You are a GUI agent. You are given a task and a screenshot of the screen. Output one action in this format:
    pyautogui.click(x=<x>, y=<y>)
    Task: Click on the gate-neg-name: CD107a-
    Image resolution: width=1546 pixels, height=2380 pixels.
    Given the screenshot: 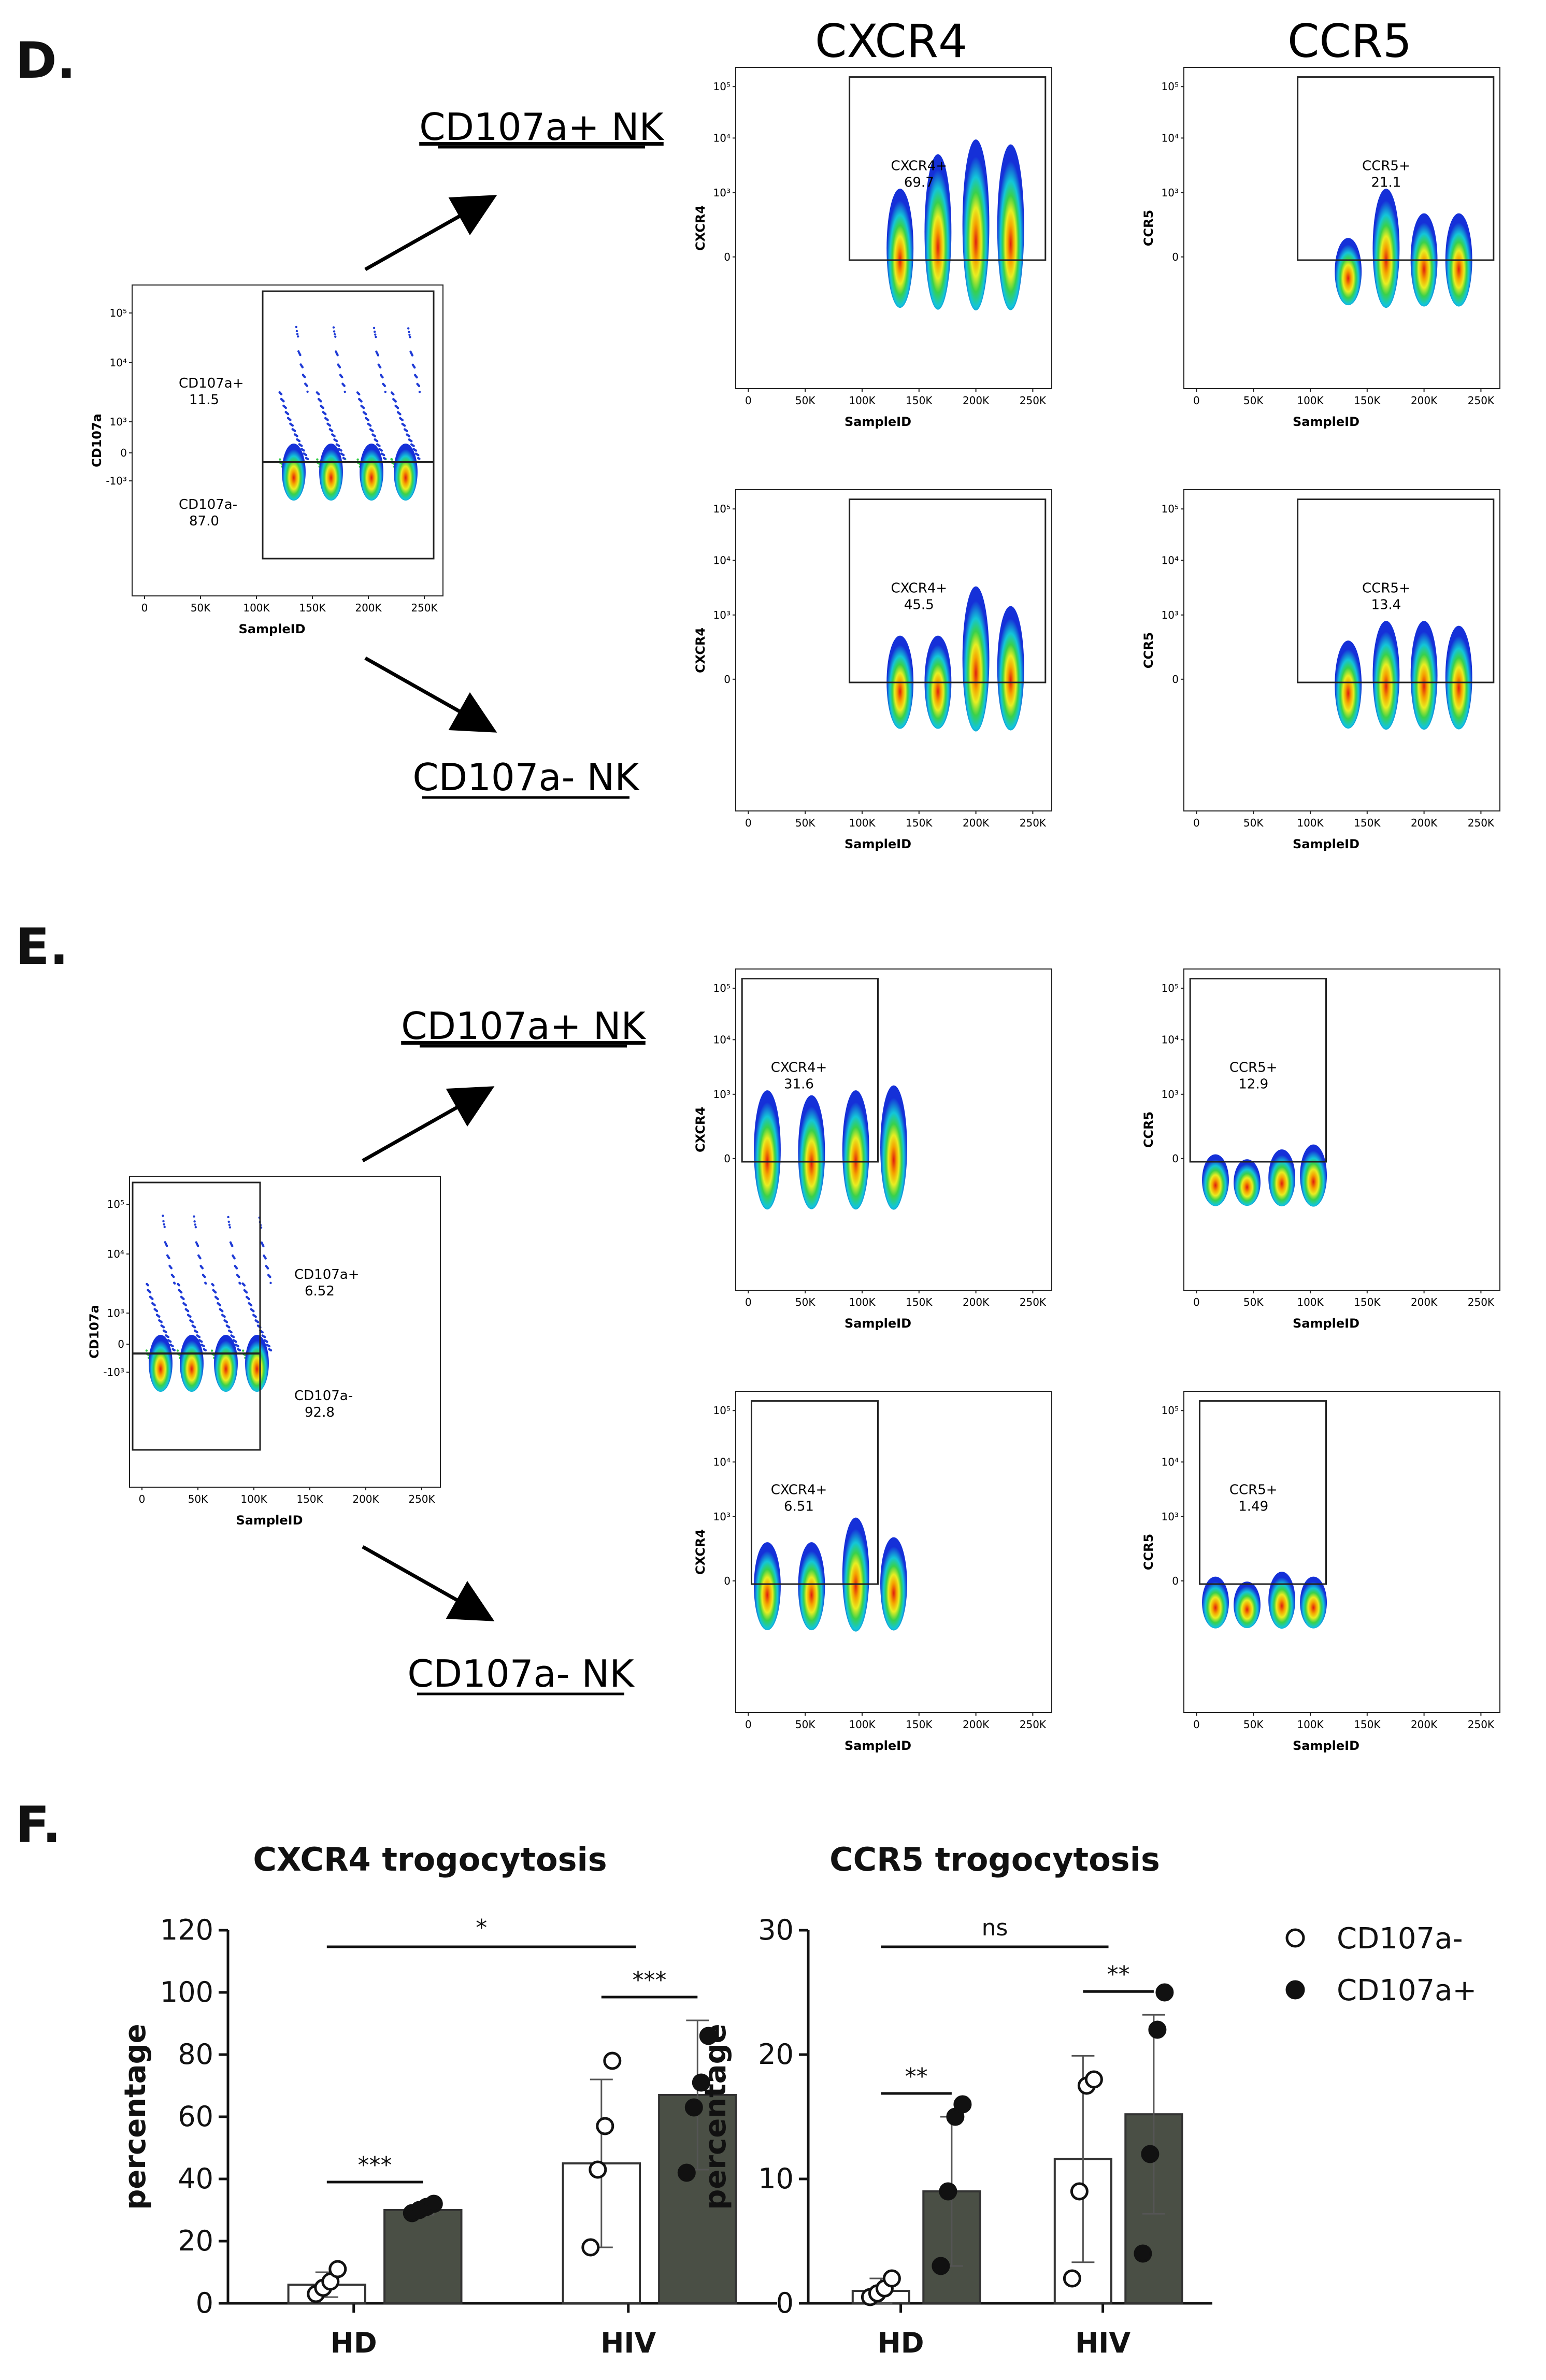 What is the action you would take?
    pyautogui.click(x=208, y=504)
    